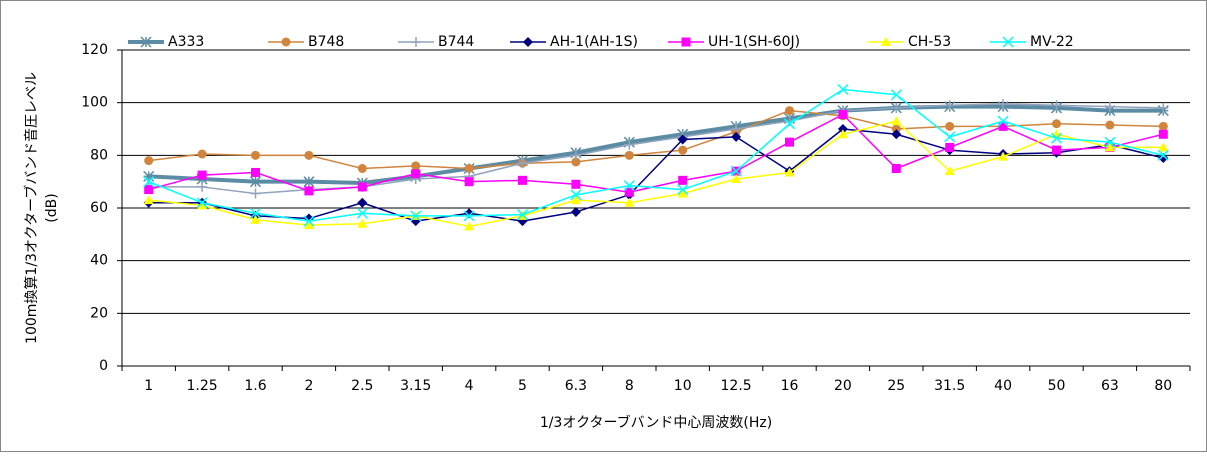 The width and height of the screenshot is (1207, 456). What do you see at coordinates (94, 103) in the screenshot?
I see `y-tick-label: 100` at bounding box center [94, 103].